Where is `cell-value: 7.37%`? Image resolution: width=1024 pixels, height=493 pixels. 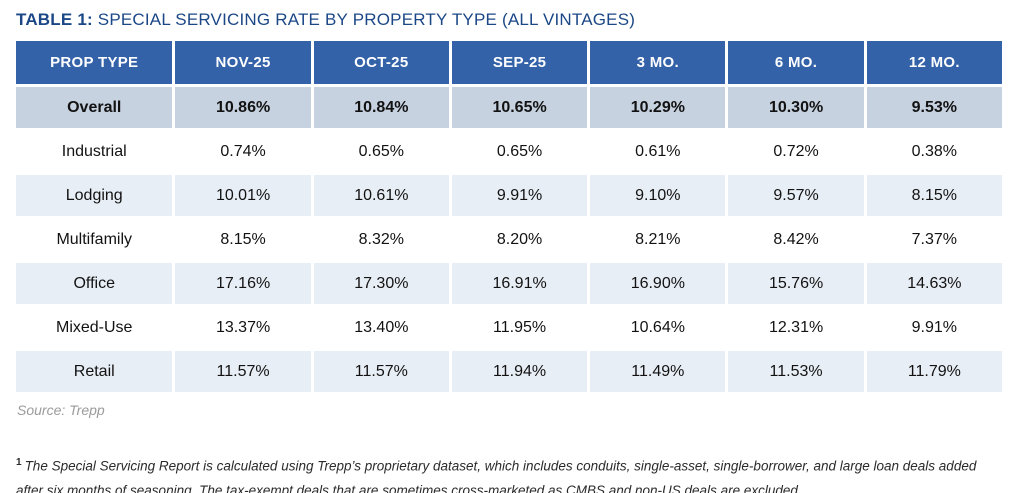
cell-value: 7.37% is located at coordinates (934, 239).